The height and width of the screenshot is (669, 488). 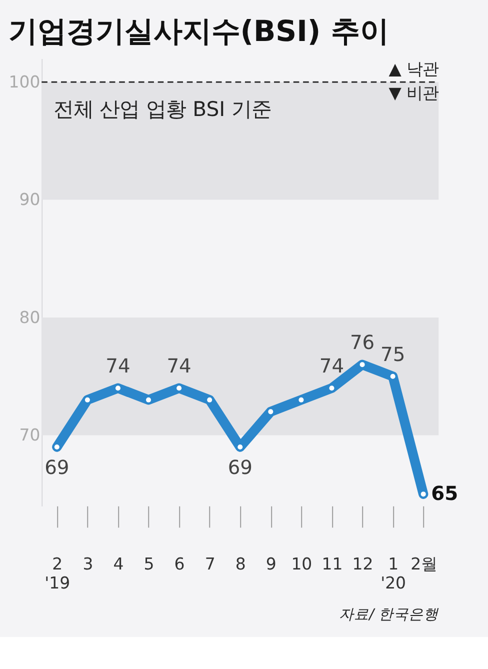 I want to click on x-tick-label: 9, so click(x=271, y=564).